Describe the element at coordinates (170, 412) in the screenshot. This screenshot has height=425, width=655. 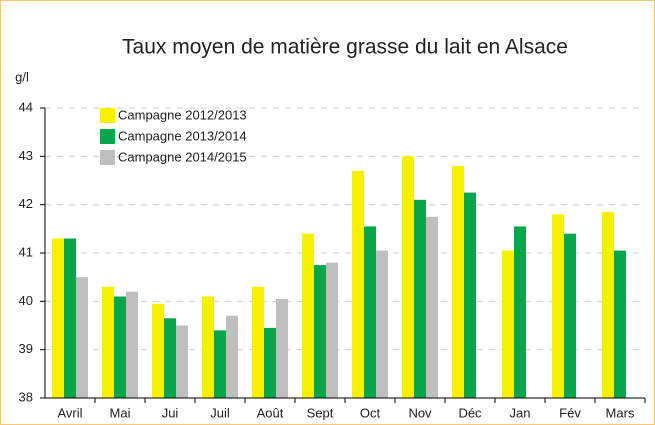
I see `x-tick-label: Jui` at that location.